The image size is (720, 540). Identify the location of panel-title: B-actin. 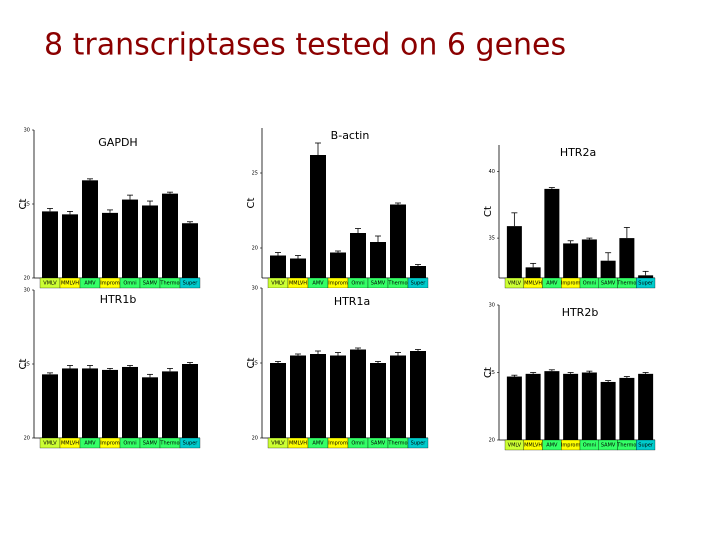
(350, 135).